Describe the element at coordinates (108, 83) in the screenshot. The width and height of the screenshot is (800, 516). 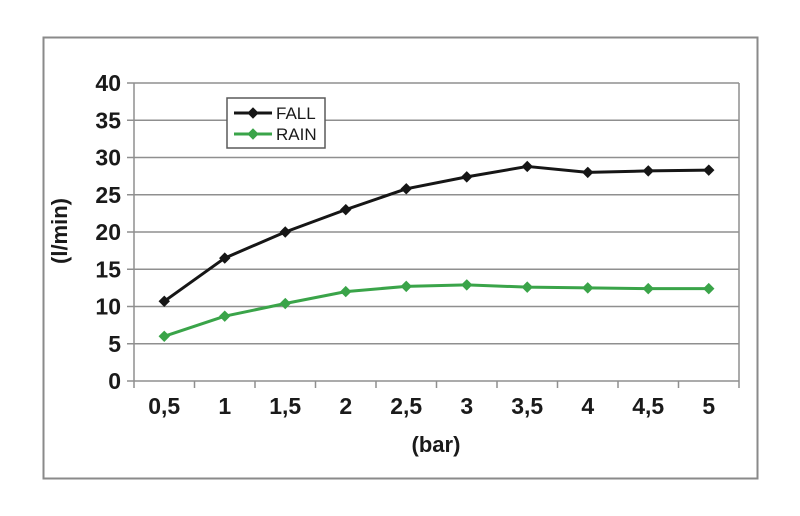
I see `y-tick-label-40: 40` at that location.